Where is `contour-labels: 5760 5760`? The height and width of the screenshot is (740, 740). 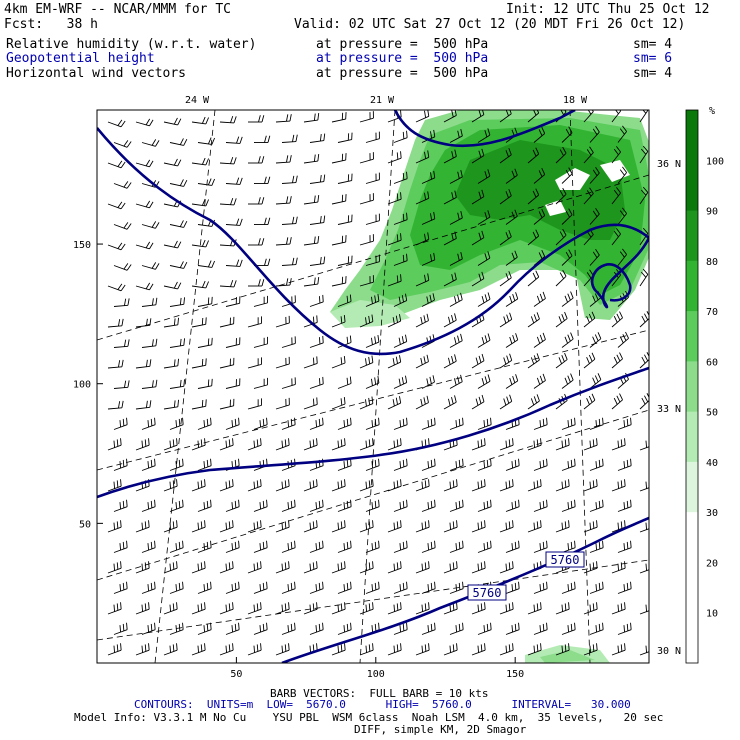
contour-labels: 5760 5760 is located at coordinates (526, 576).